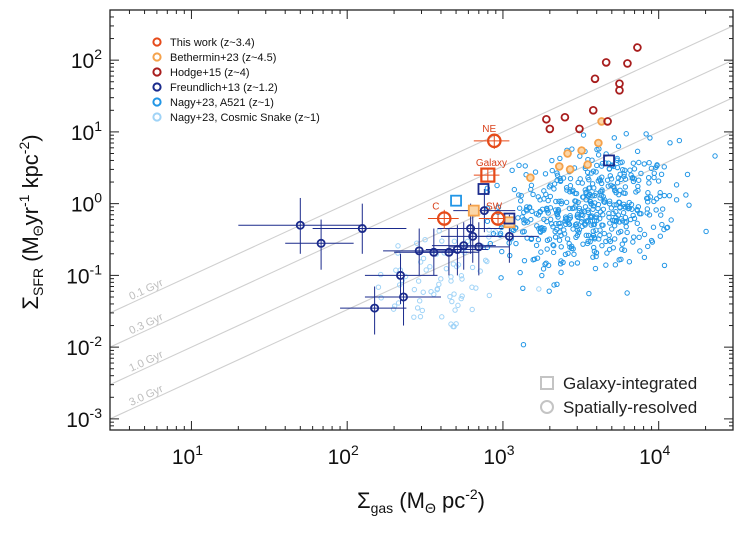  I want to click on legend-label-5: Nagy+23, Cosmic Snake (z~1), so click(245, 118).